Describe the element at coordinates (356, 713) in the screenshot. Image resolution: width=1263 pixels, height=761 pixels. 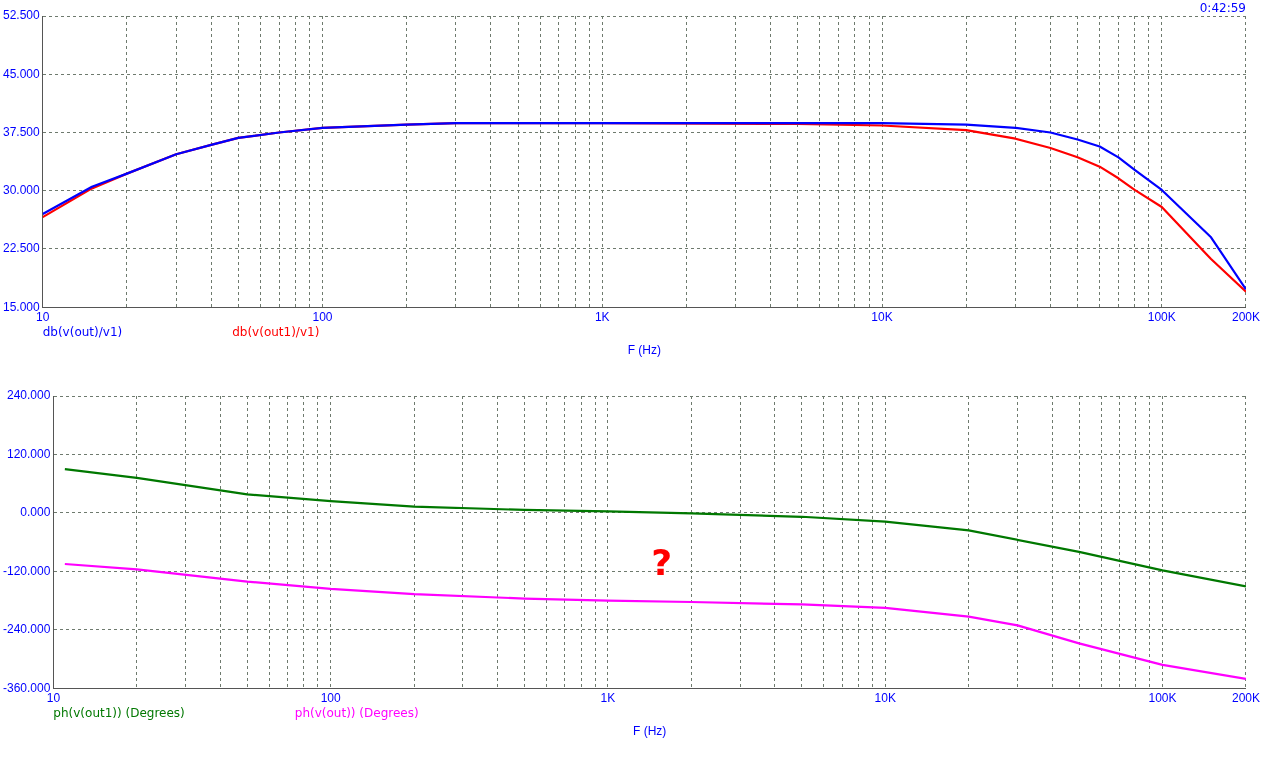
I see `text: ph(v(out)) (Degrees)` at that location.